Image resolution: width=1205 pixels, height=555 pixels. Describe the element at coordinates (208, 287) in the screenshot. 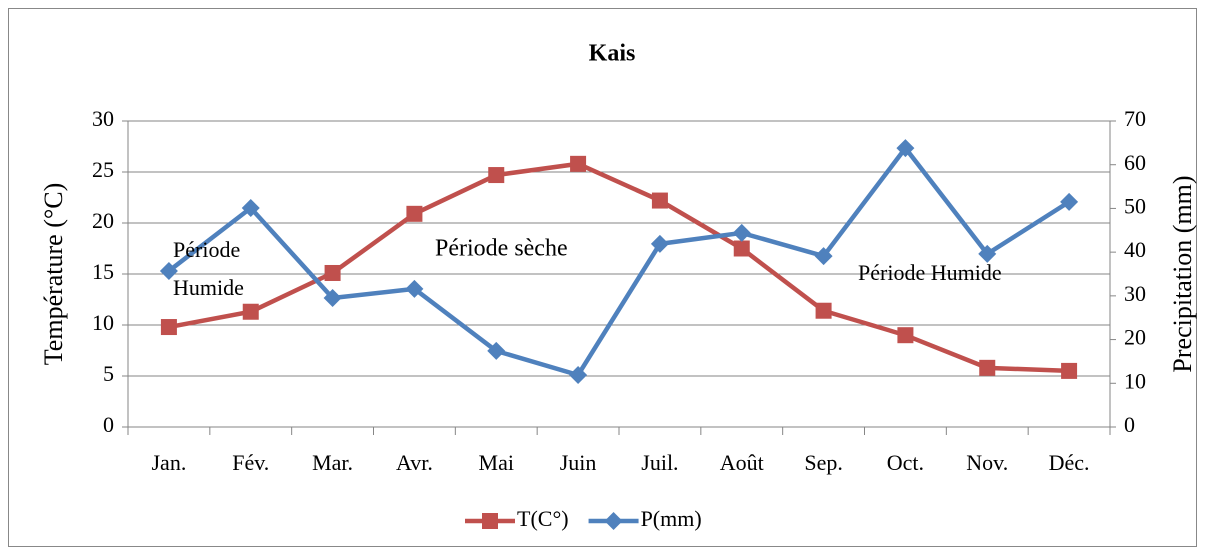

I see `annotation: Humide` at that location.